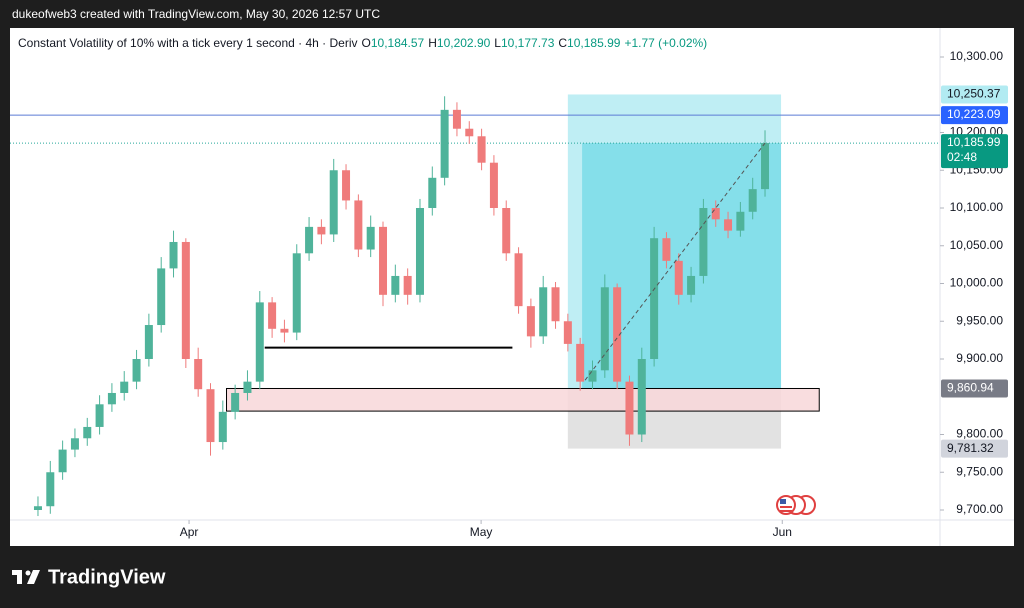 This screenshot has width=1024, height=608. I want to click on y-tick-label: 9,700.00, so click(979, 509).